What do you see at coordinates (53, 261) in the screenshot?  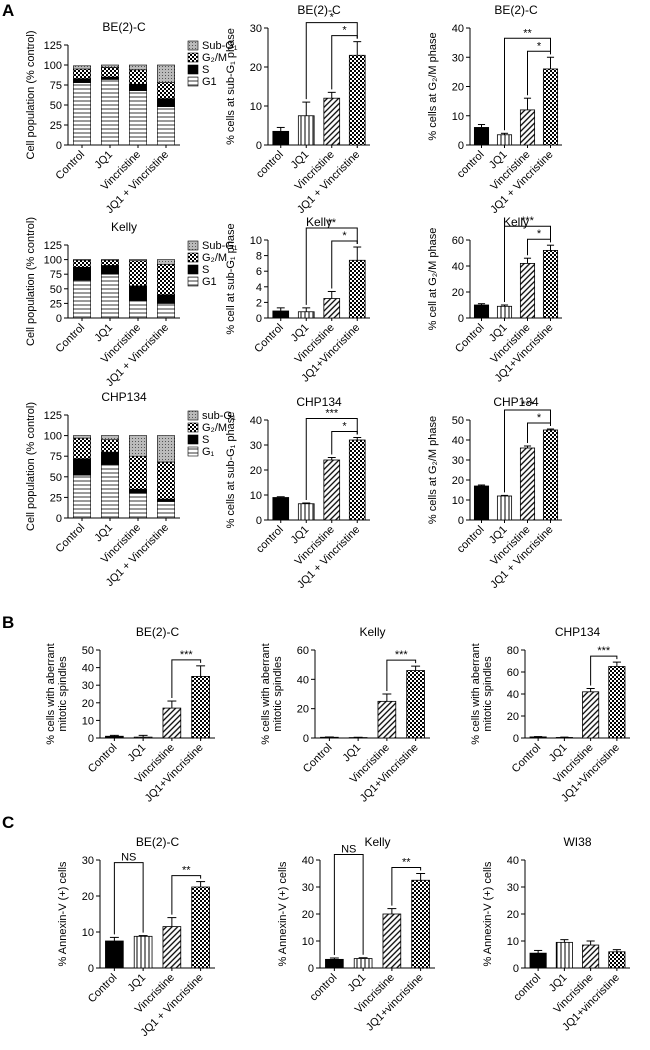 I see `y-tick-label: 100` at bounding box center [53, 261].